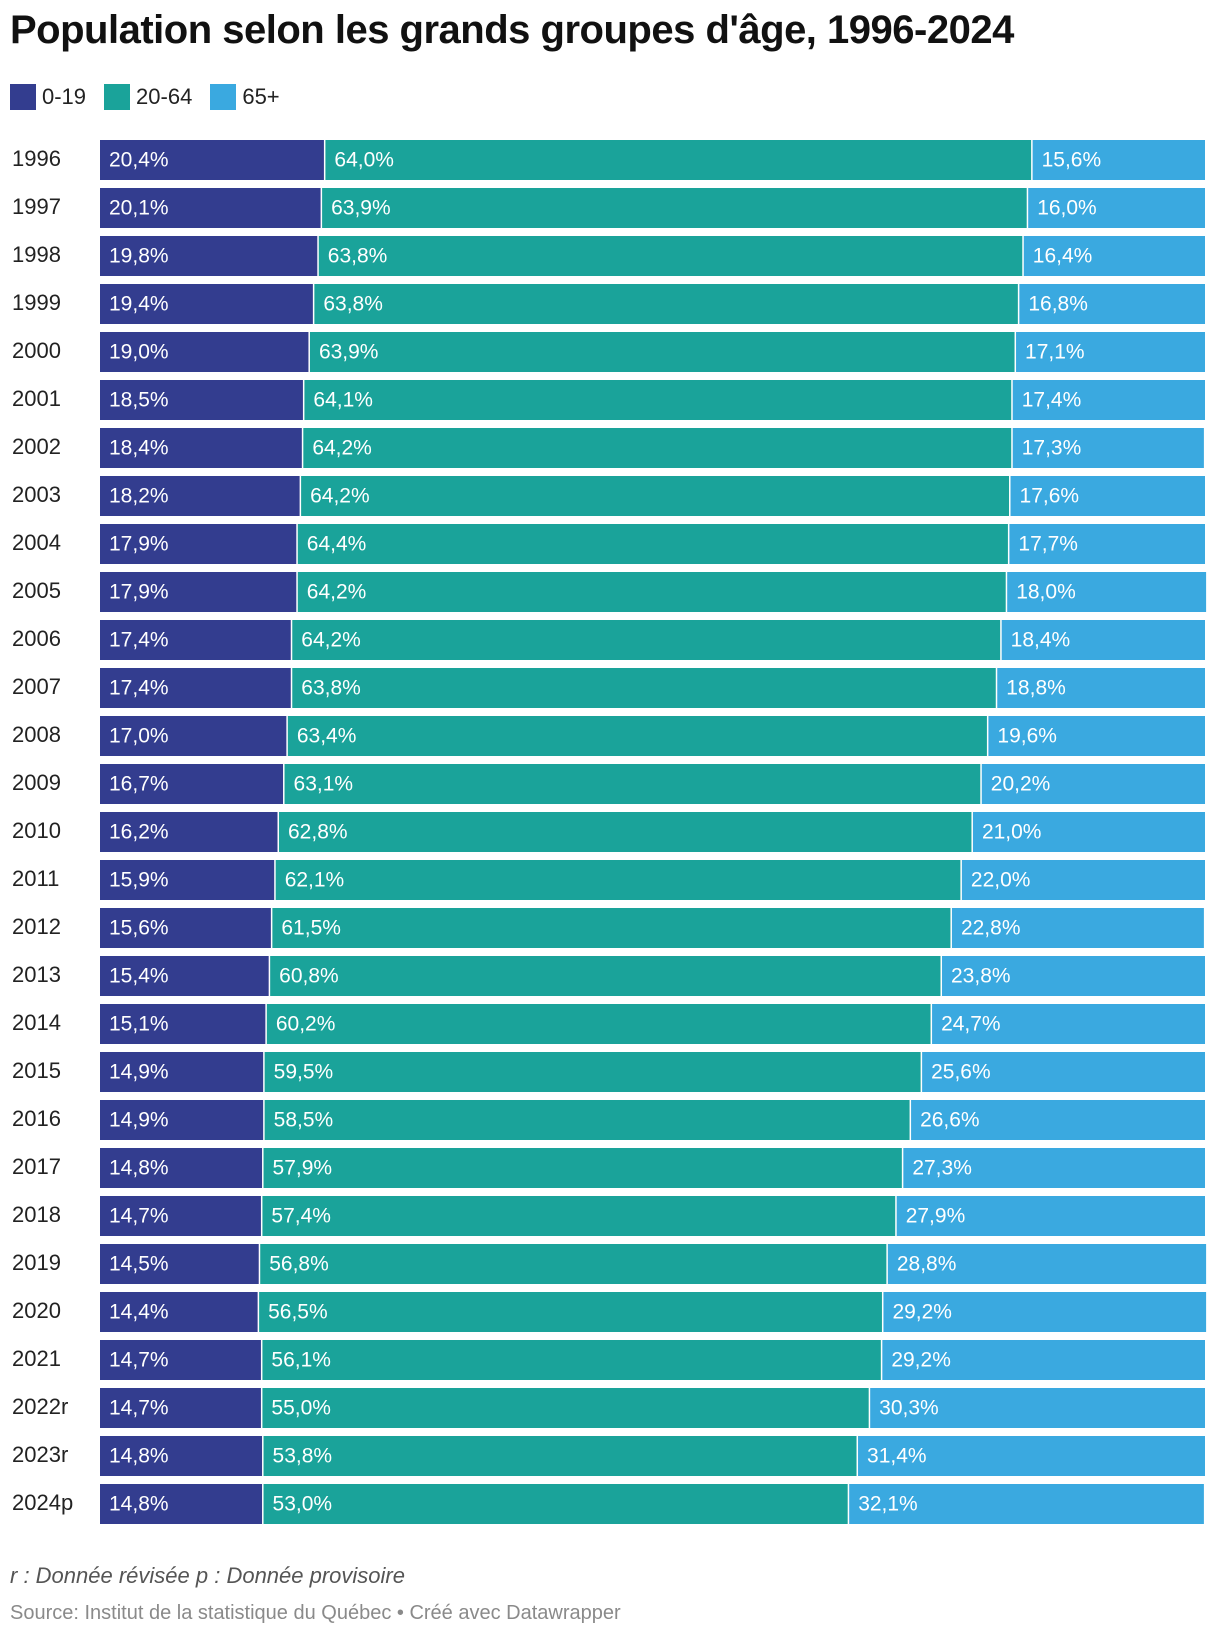 The height and width of the screenshot is (1638, 1220). I want to click on data-label-0-19-2013: 15,4%, so click(139, 976).